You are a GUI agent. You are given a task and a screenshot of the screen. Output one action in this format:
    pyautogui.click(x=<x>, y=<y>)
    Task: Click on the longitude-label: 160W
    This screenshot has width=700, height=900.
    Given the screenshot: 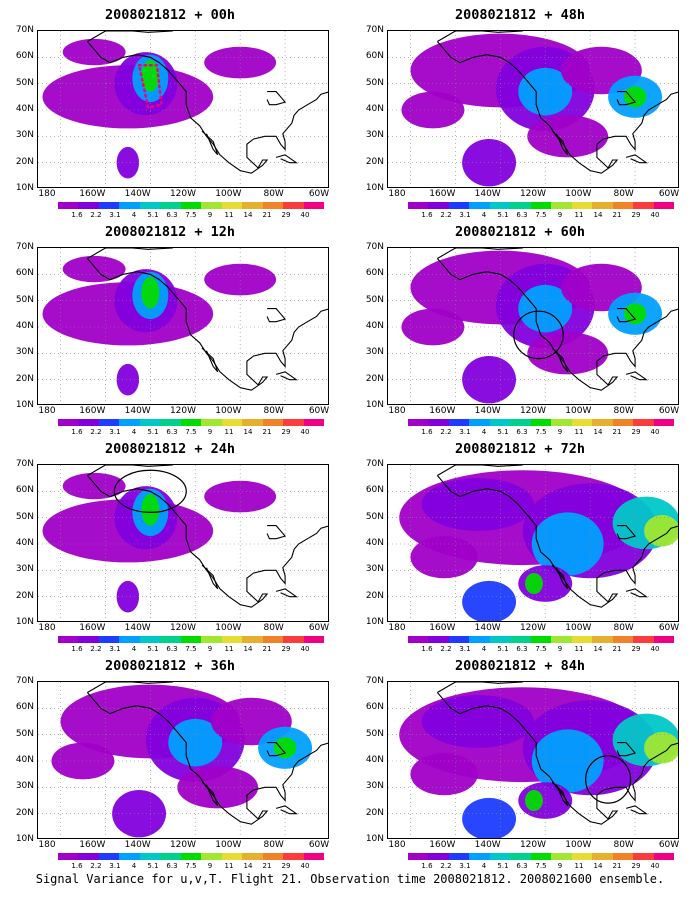 What is the action you would take?
    pyautogui.click(x=442, y=845)
    